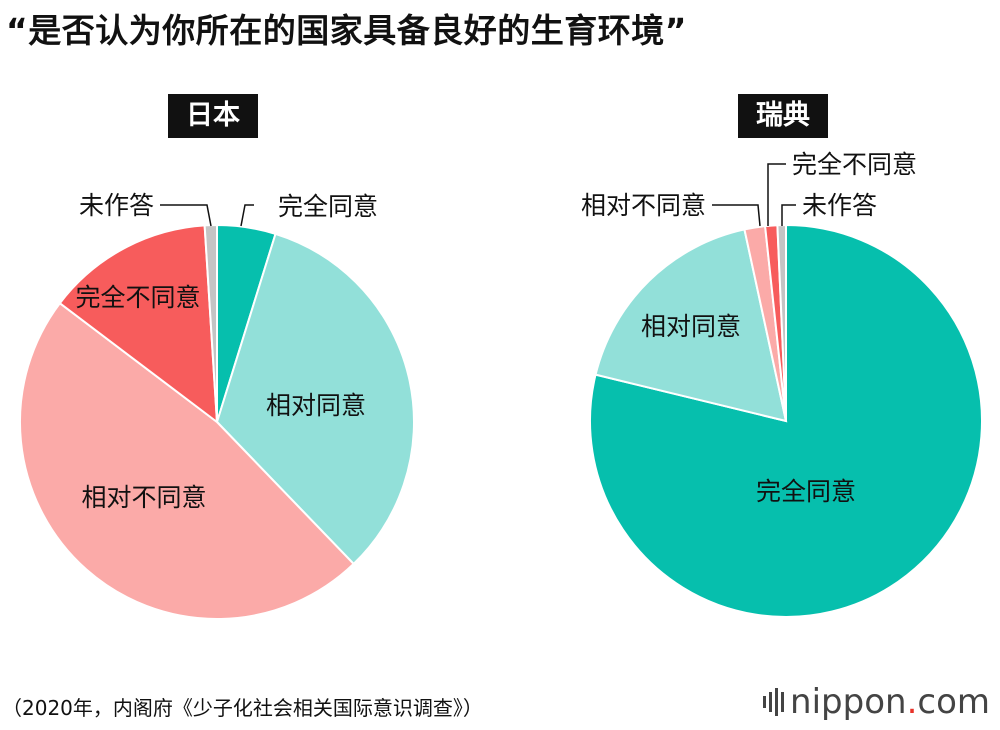 The image size is (1000, 730). What do you see at coordinates (242, 708) in the screenshot?
I see `source-note: （2020年，内阁府《少子化社会相关国际意识调查》）` at bounding box center [242, 708].